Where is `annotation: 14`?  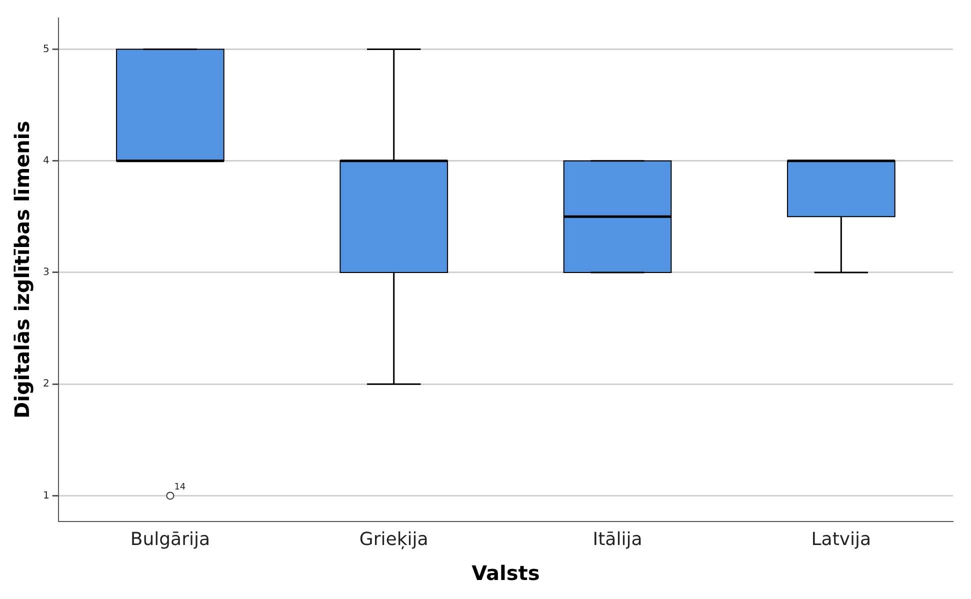
annotation: 14 is located at coordinates (180, 487).